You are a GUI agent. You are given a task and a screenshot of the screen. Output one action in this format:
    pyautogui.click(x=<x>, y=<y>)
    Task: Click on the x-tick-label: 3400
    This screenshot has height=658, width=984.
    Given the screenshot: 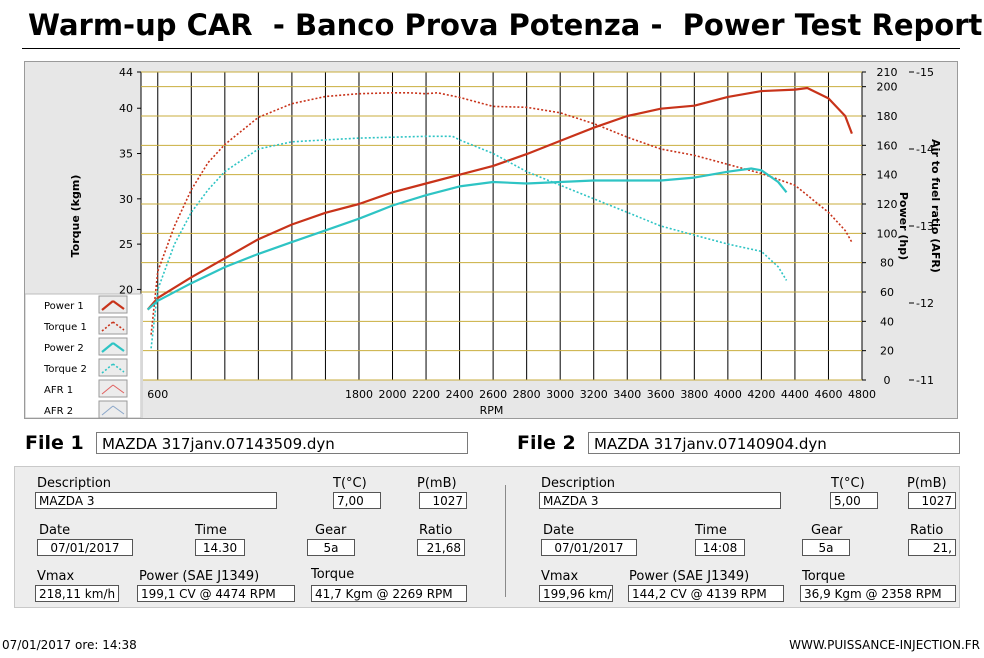 What is the action you would take?
    pyautogui.click(x=627, y=394)
    